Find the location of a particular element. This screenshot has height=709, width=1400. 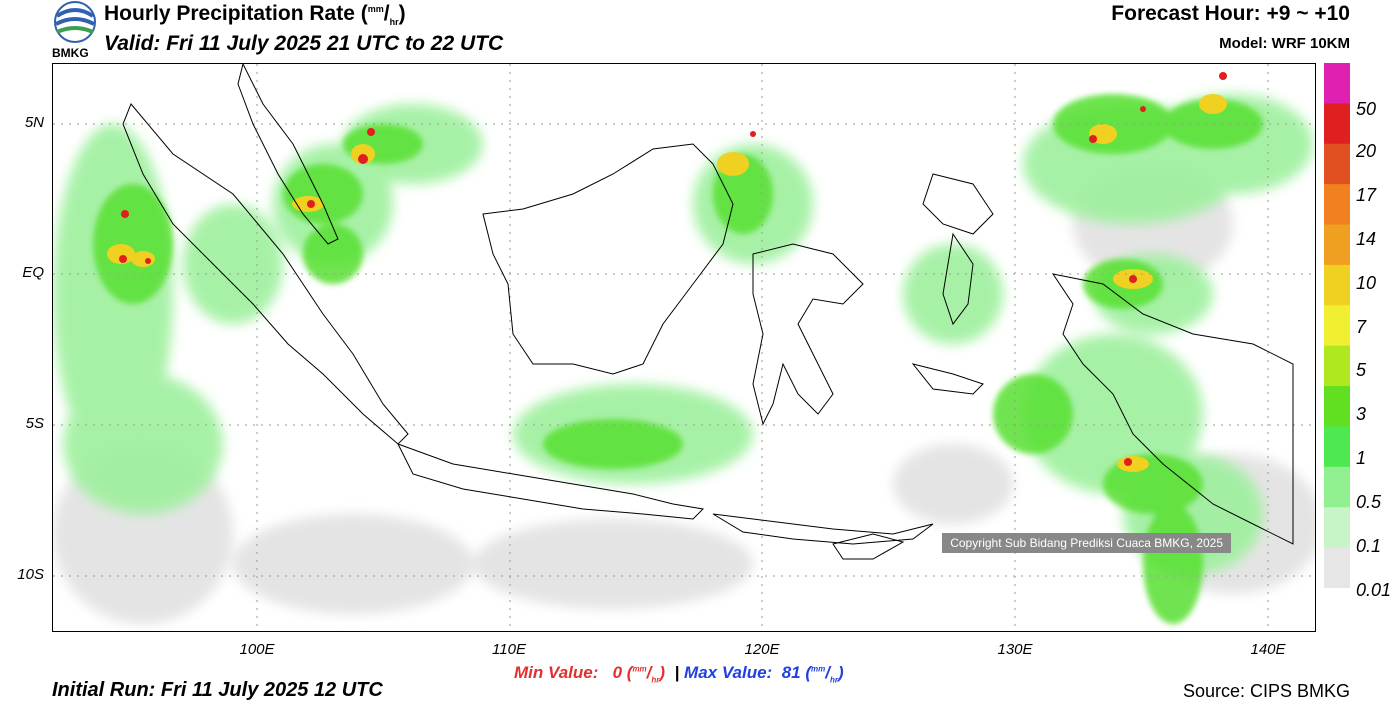

title-main: Hourly Precipitation Rate ( is located at coordinates (236, 13).